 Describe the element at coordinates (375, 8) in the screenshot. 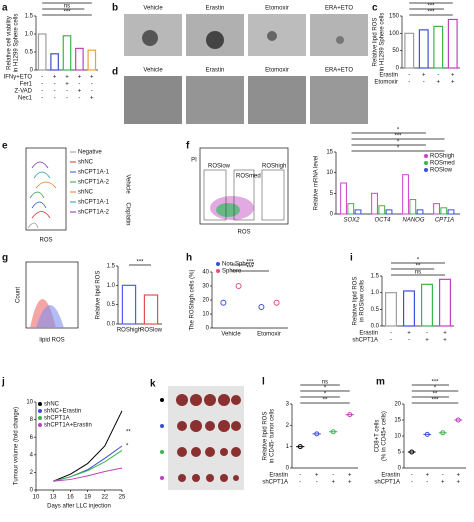

I see `panel-letter: c` at that location.